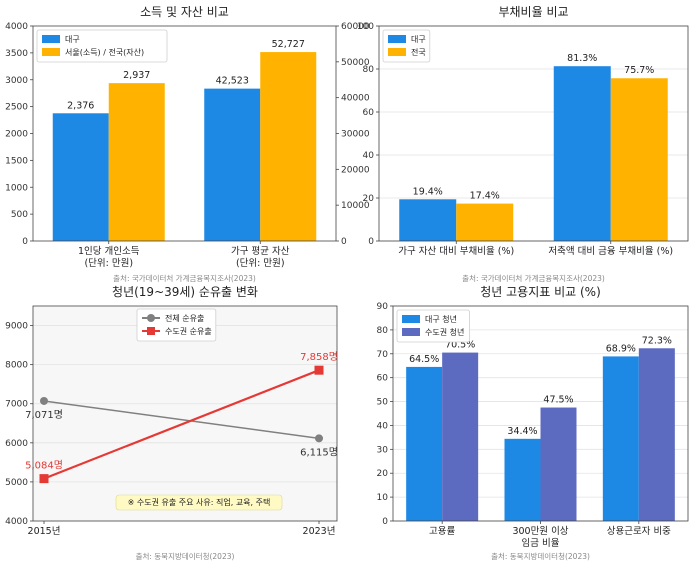  I want to click on y-tick-label: 3000, so click(16, 81).